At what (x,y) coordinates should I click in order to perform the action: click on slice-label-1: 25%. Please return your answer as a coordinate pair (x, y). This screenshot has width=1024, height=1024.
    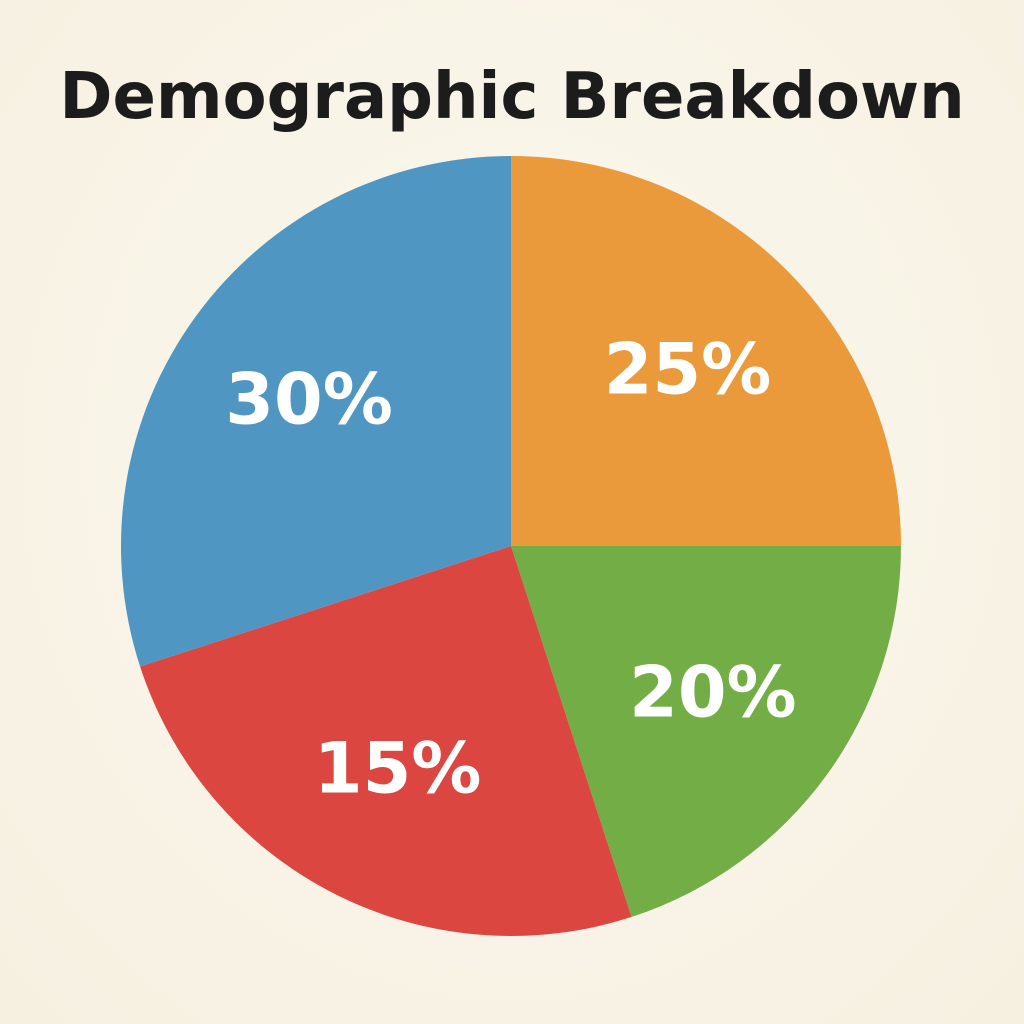
    Looking at the image, I should click on (688, 370).